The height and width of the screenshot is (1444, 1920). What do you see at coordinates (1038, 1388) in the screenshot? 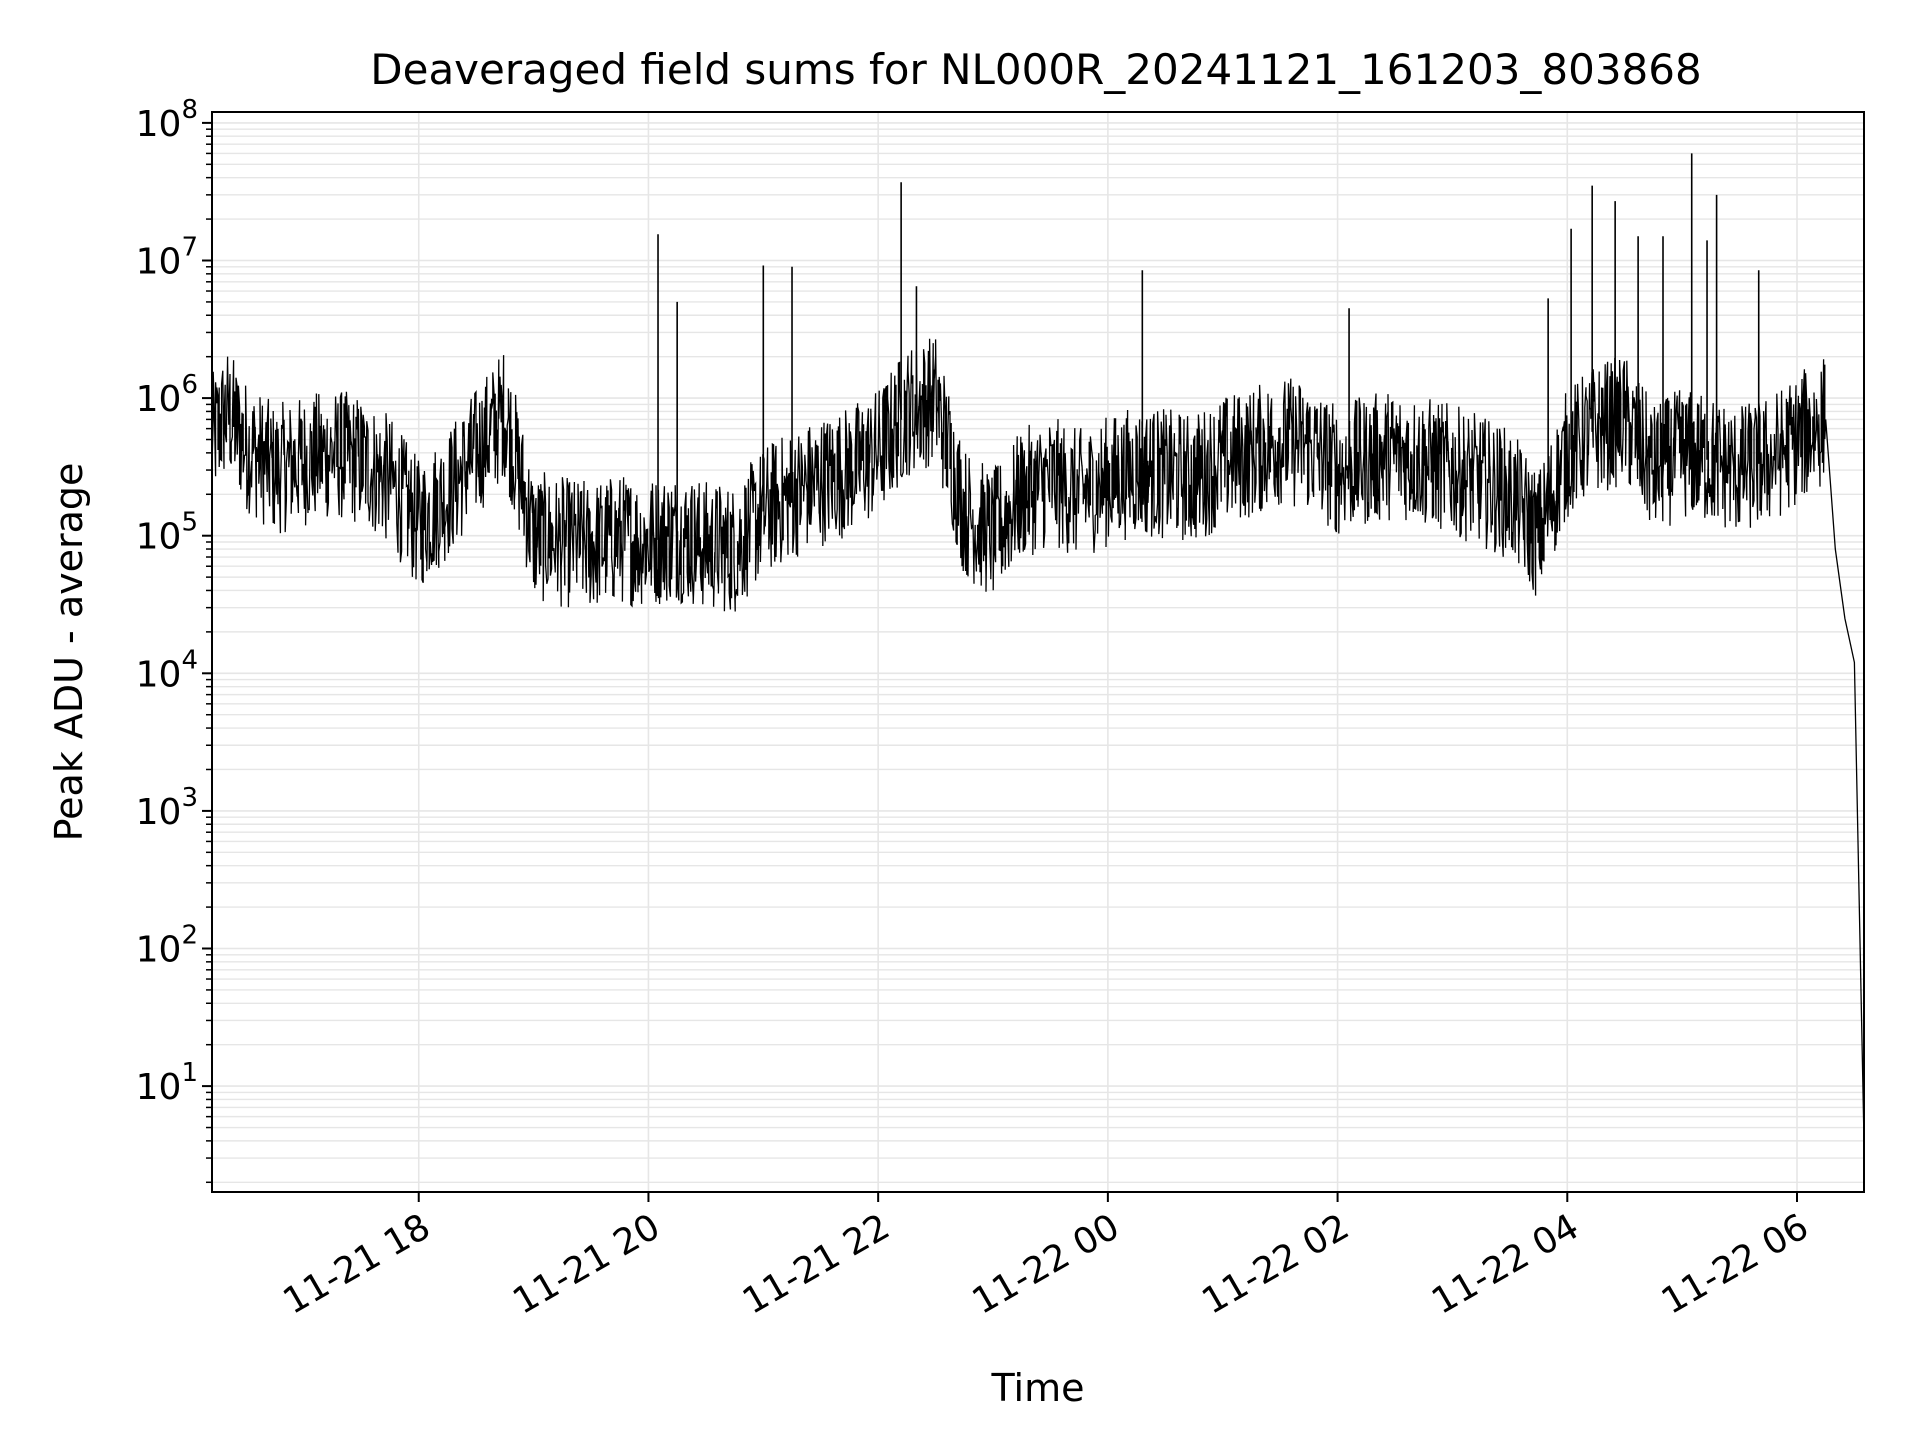
I see `x-axis-label: Time` at bounding box center [1038, 1388].